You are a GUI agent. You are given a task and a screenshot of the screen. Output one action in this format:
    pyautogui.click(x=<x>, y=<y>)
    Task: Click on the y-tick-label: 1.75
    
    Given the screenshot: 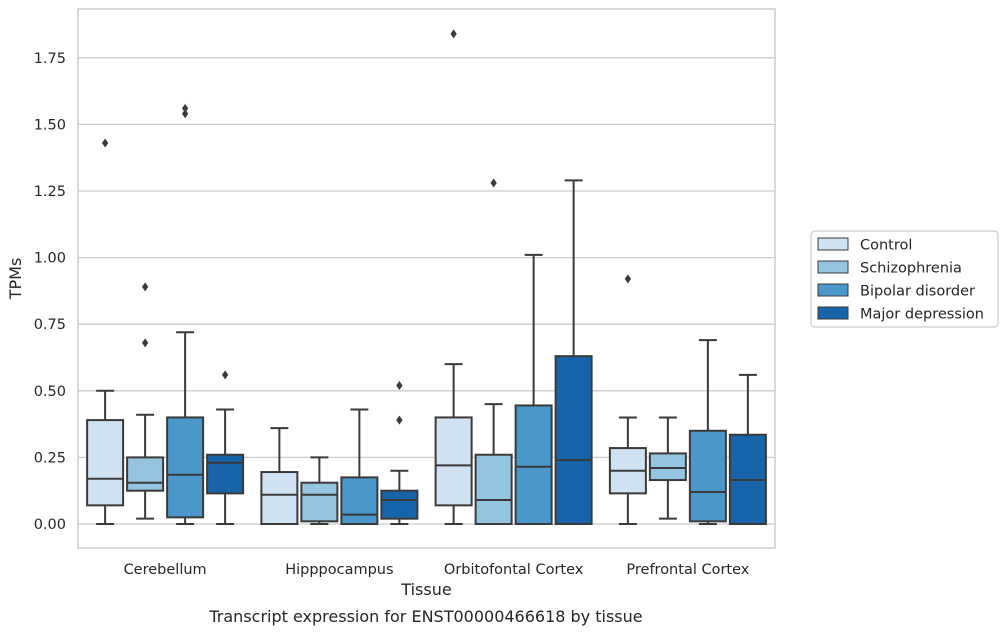 What is the action you would take?
    pyautogui.click(x=50, y=59)
    